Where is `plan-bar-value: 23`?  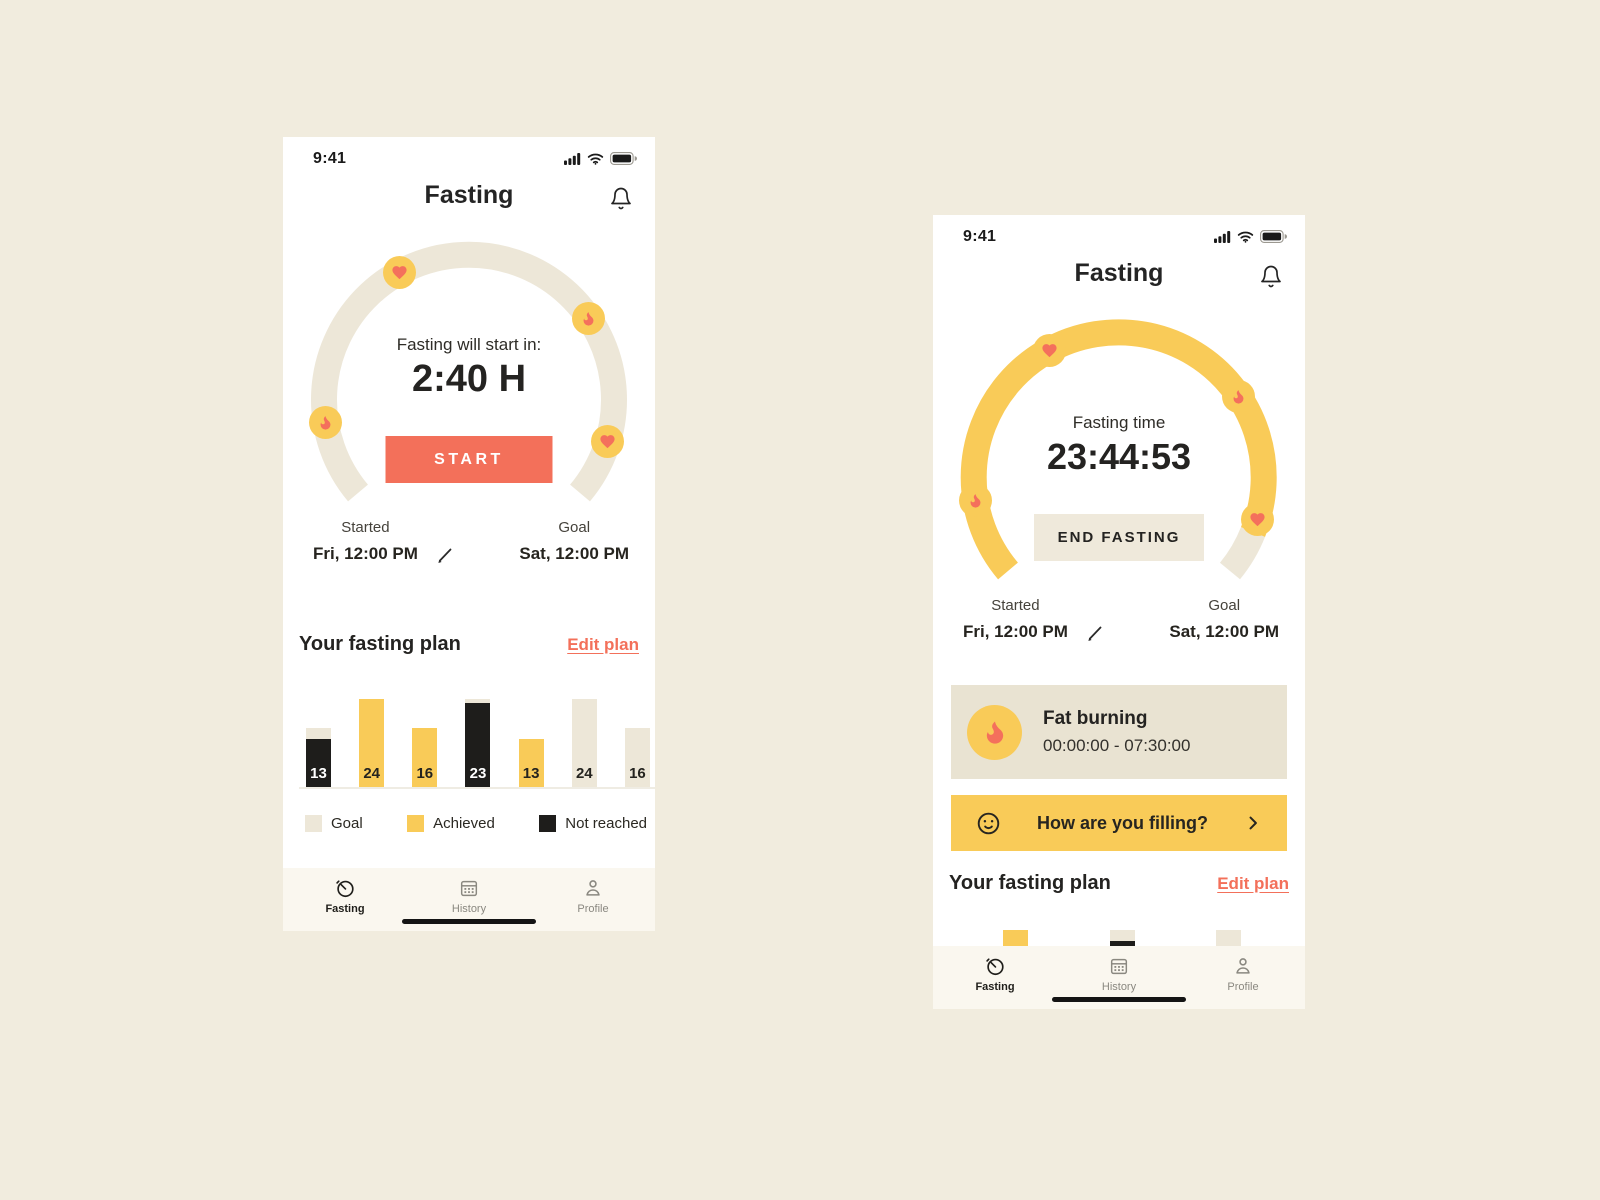
plan-bar-value: 23 is located at coordinates (478, 773).